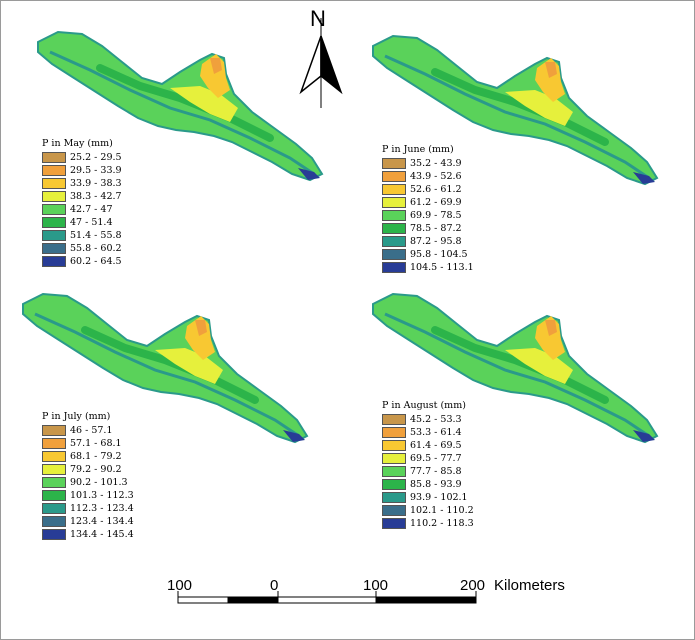 Image resolution: width=695 pixels, height=640 pixels. Describe the element at coordinates (321, 63) in the screenshot. I see `north-arrow-icon` at that location.